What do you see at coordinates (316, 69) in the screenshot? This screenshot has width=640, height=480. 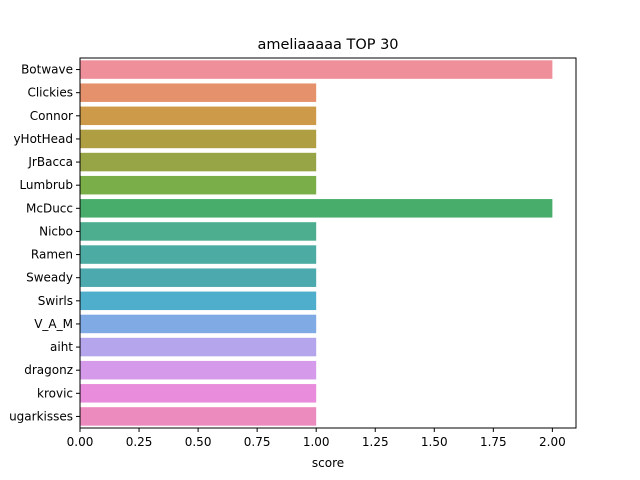 I see `bar-botwave` at bounding box center [316, 69].